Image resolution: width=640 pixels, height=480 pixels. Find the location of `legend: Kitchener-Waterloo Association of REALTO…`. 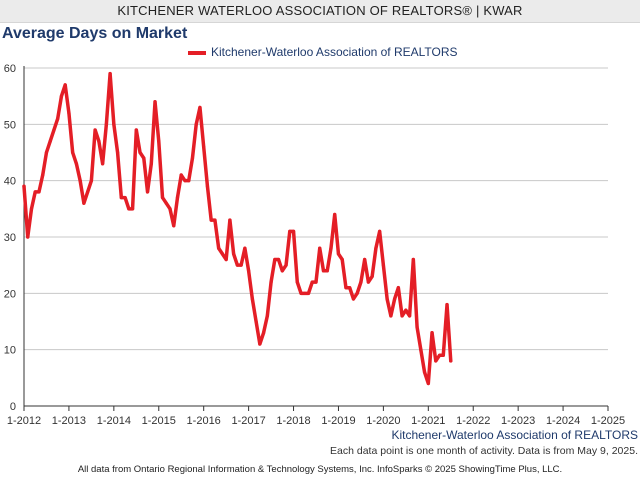

legend: Kitchener-Waterloo Association of REALTO… is located at coordinates (323, 52).